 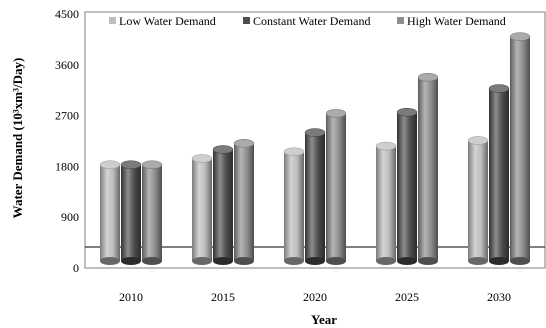 What do you see at coordinates (67, 14) in the screenshot?
I see `y-tick-label: 4500` at bounding box center [67, 14].